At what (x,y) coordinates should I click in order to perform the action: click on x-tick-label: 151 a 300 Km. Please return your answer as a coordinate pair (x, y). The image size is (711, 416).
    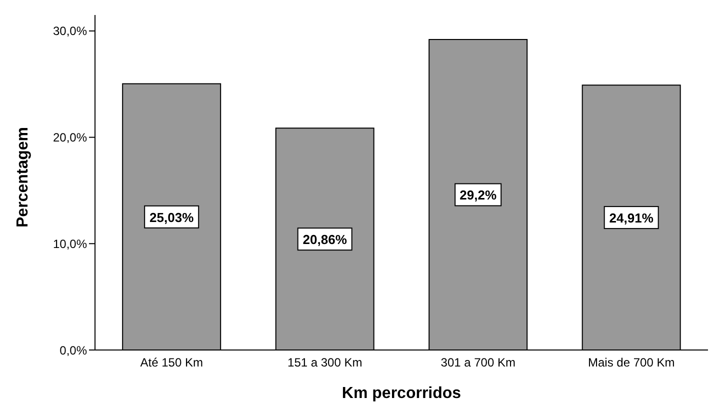
    Looking at the image, I should click on (325, 363).